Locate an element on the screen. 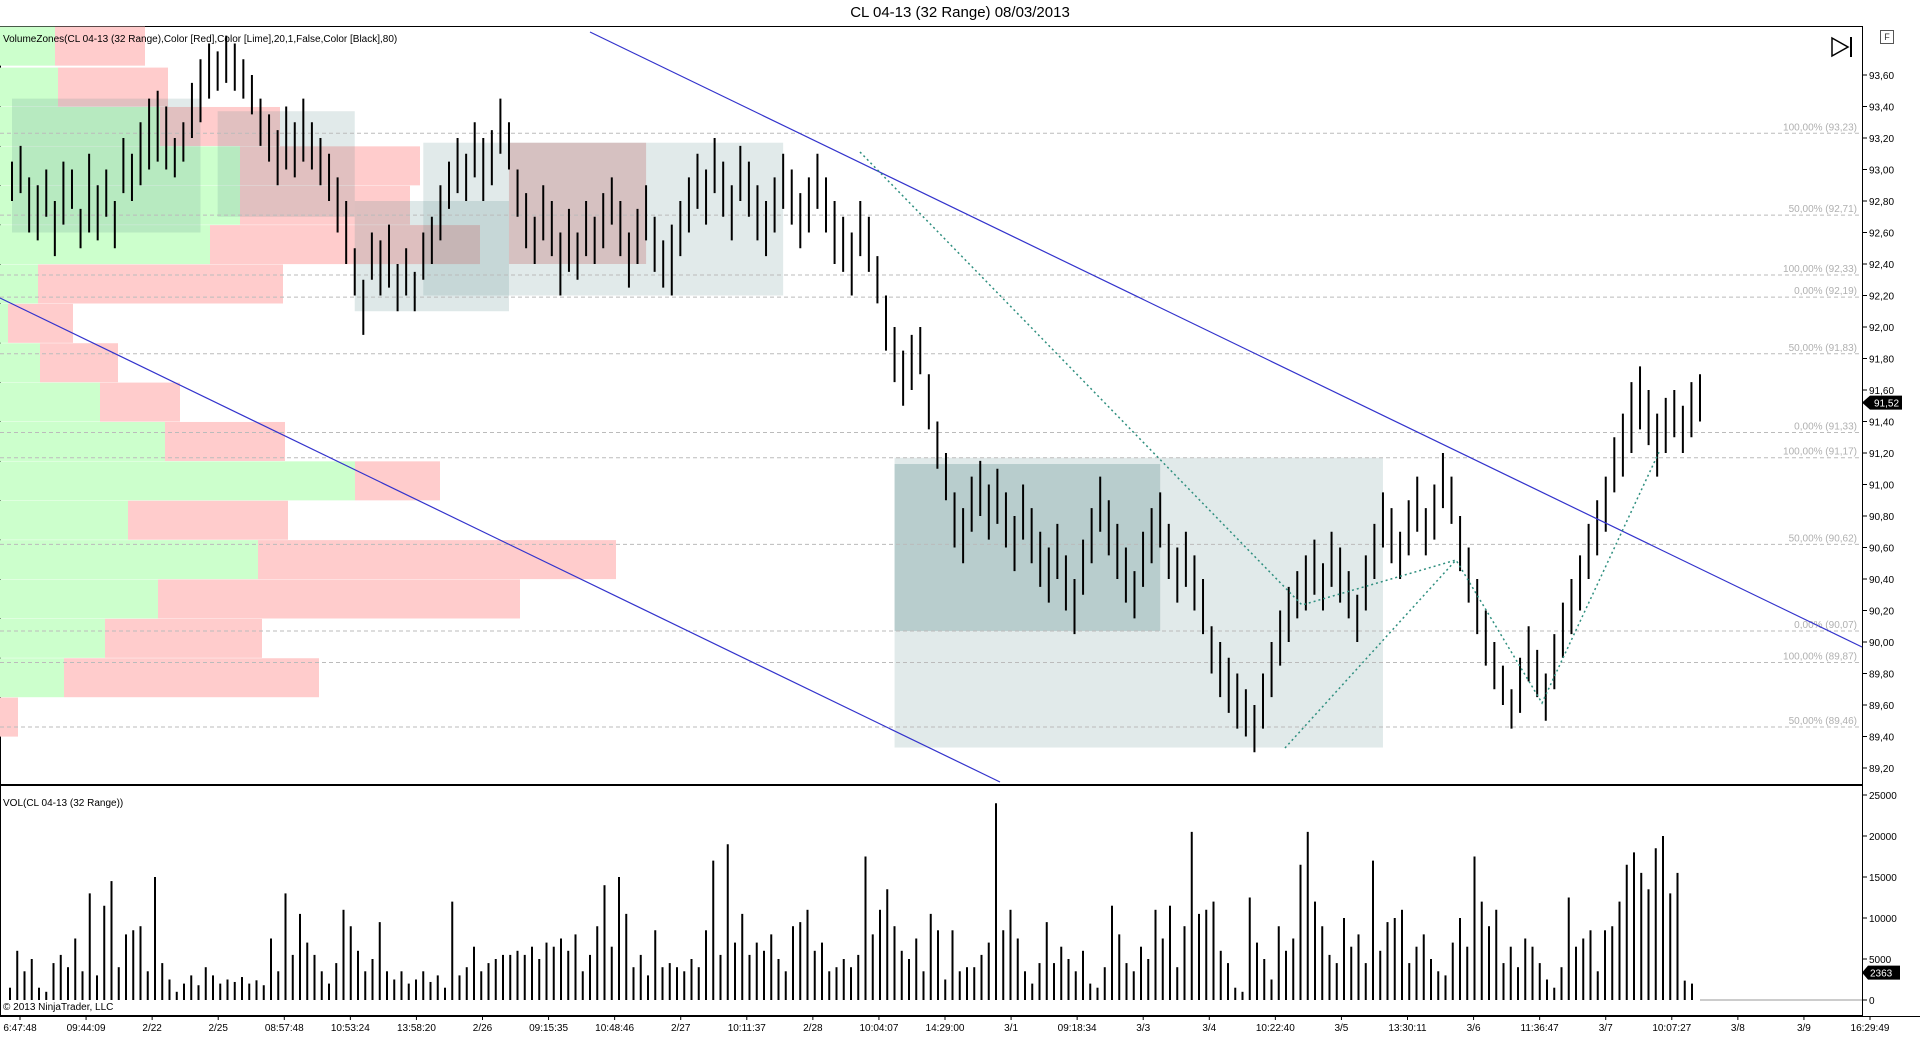 The width and height of the screenshot is (1920, 1058). price-tick-label: 93,60 is located at coordinates (1881, 76).